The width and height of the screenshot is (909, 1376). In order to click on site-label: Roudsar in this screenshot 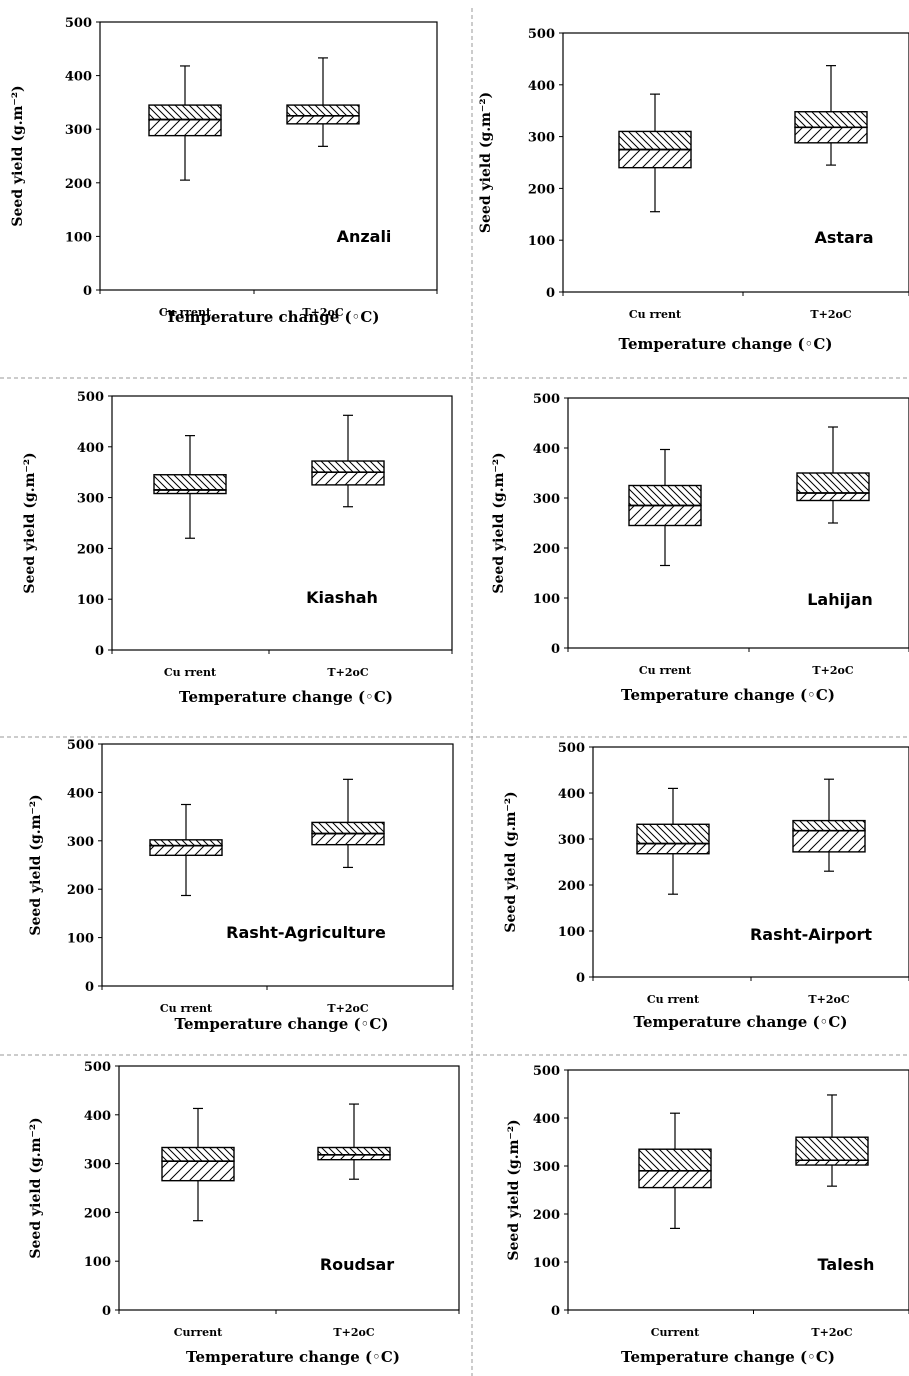, I will do `click(357, 1264)`.